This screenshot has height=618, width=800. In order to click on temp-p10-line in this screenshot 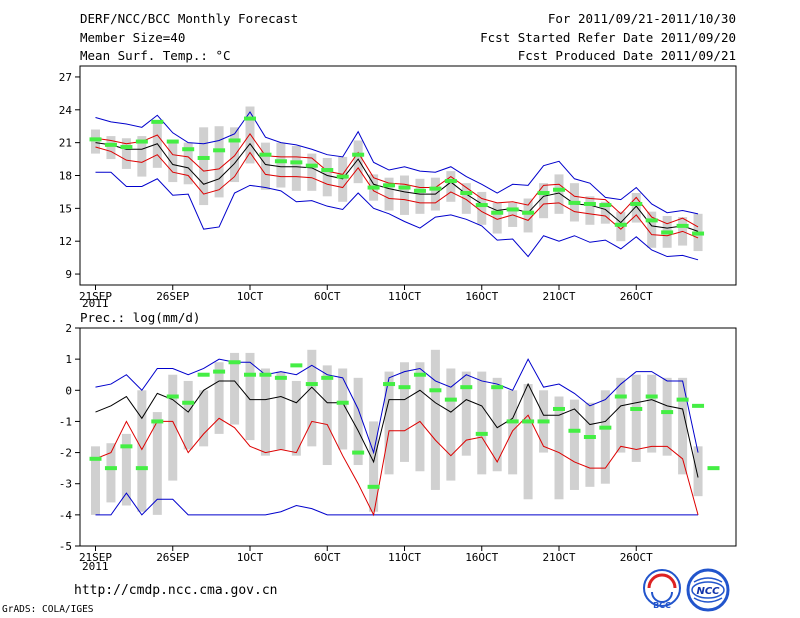, I will do `click(397, 192)`.